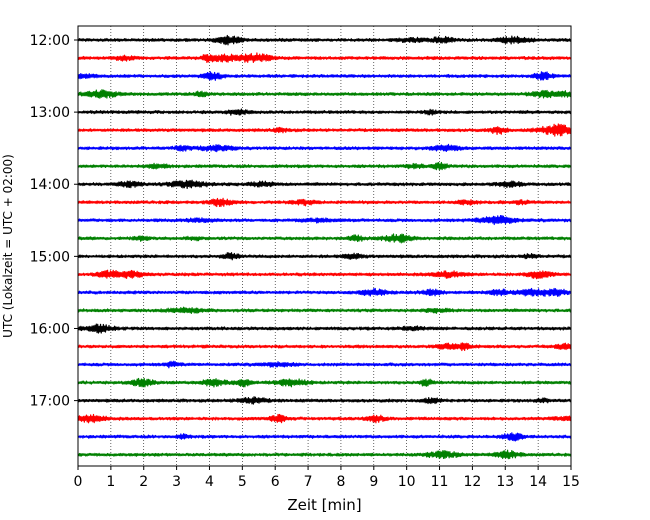 The image size is (650, 520). Describe the element at coordinates (143, 482) in the screenshot. I see `x-tick-label: 2` at that location.